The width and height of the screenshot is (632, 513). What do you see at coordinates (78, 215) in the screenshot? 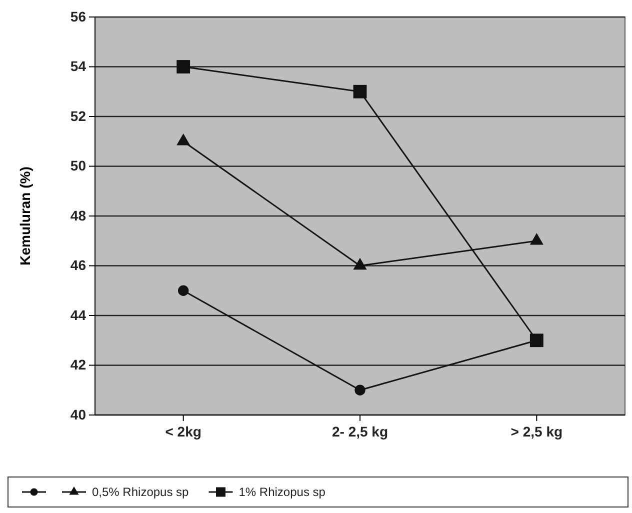
I see `y-tick-label: 48` at bounding box center [78, 215].